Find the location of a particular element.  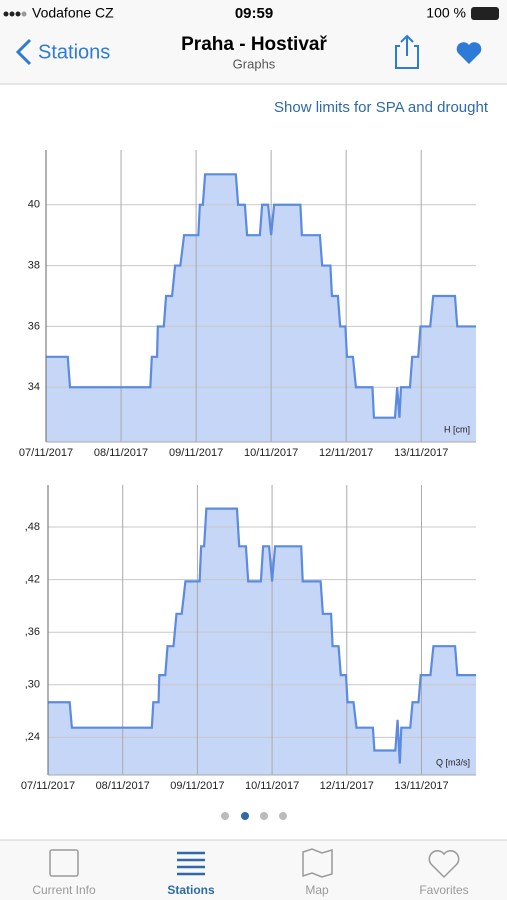

tab-label: Favorites is located at coordinates (443, 890).